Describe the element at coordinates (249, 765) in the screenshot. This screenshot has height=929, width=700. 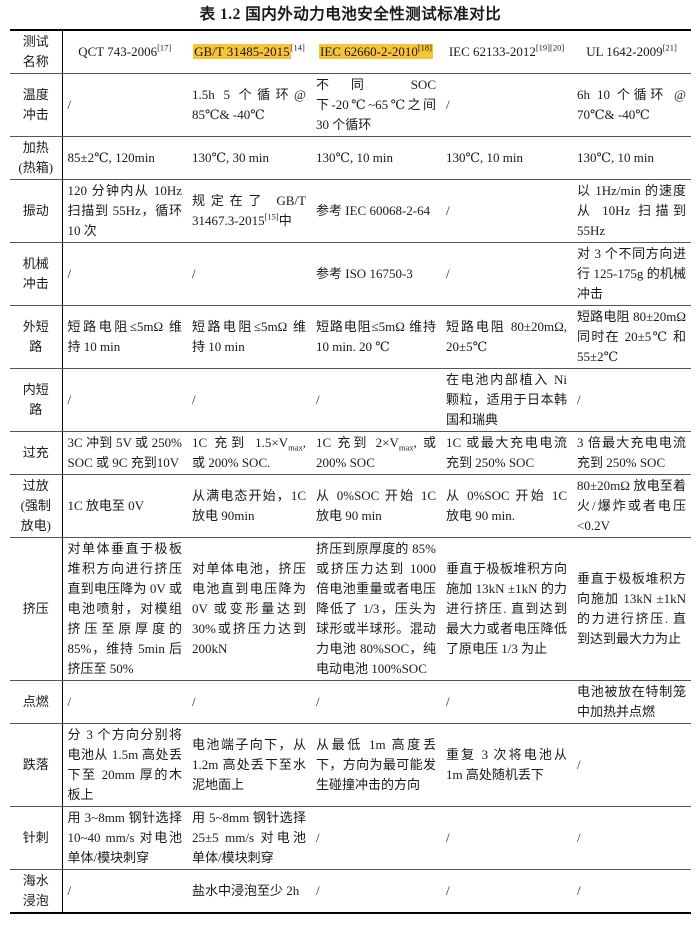
I see `table-cell: 电池端子向下，从 1.2m 高处丢下至水泥地面上` at that location.